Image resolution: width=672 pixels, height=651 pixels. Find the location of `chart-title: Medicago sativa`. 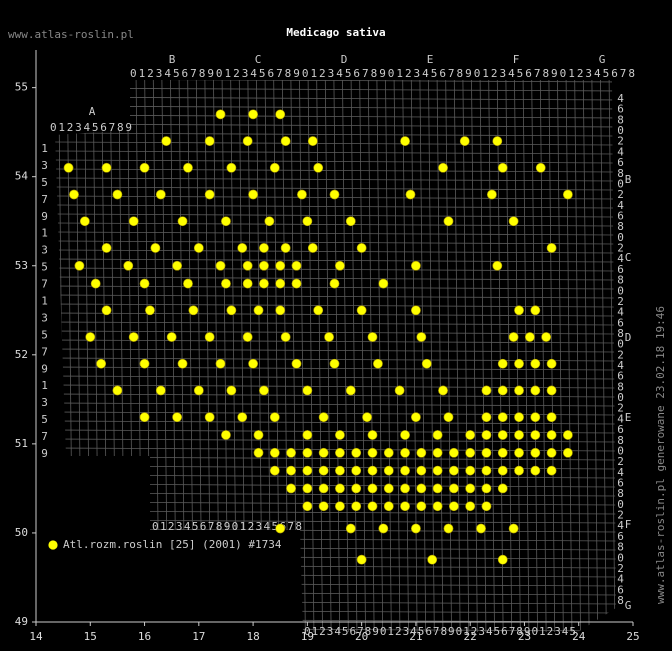

chart-title: Medicago sativa is located at coordinates (335, 32).